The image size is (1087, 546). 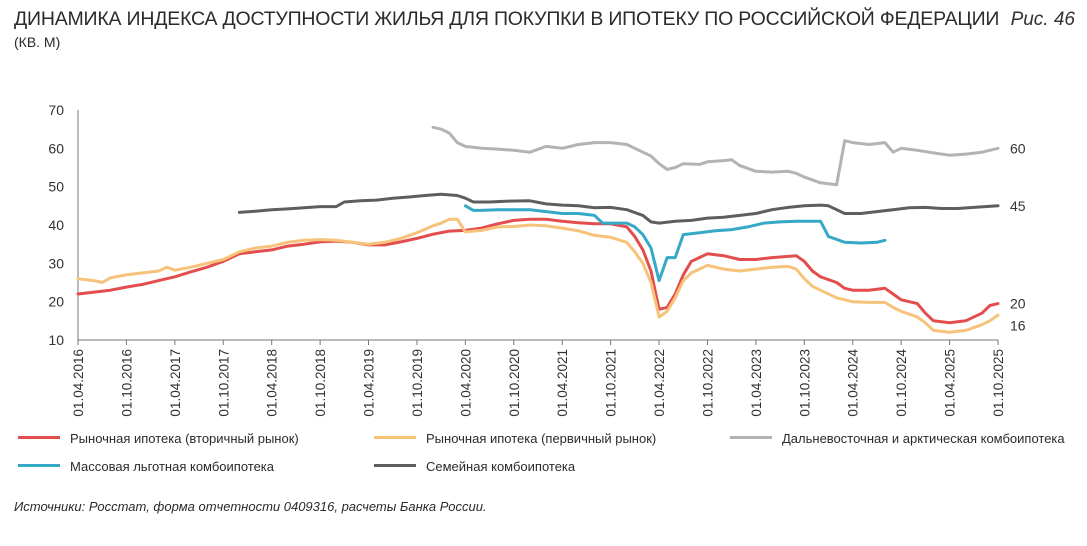 What do you see at coordinates (56, 340) in the screenshot?
I see `y-tick-label: 10` at bounding box center [56, 340].